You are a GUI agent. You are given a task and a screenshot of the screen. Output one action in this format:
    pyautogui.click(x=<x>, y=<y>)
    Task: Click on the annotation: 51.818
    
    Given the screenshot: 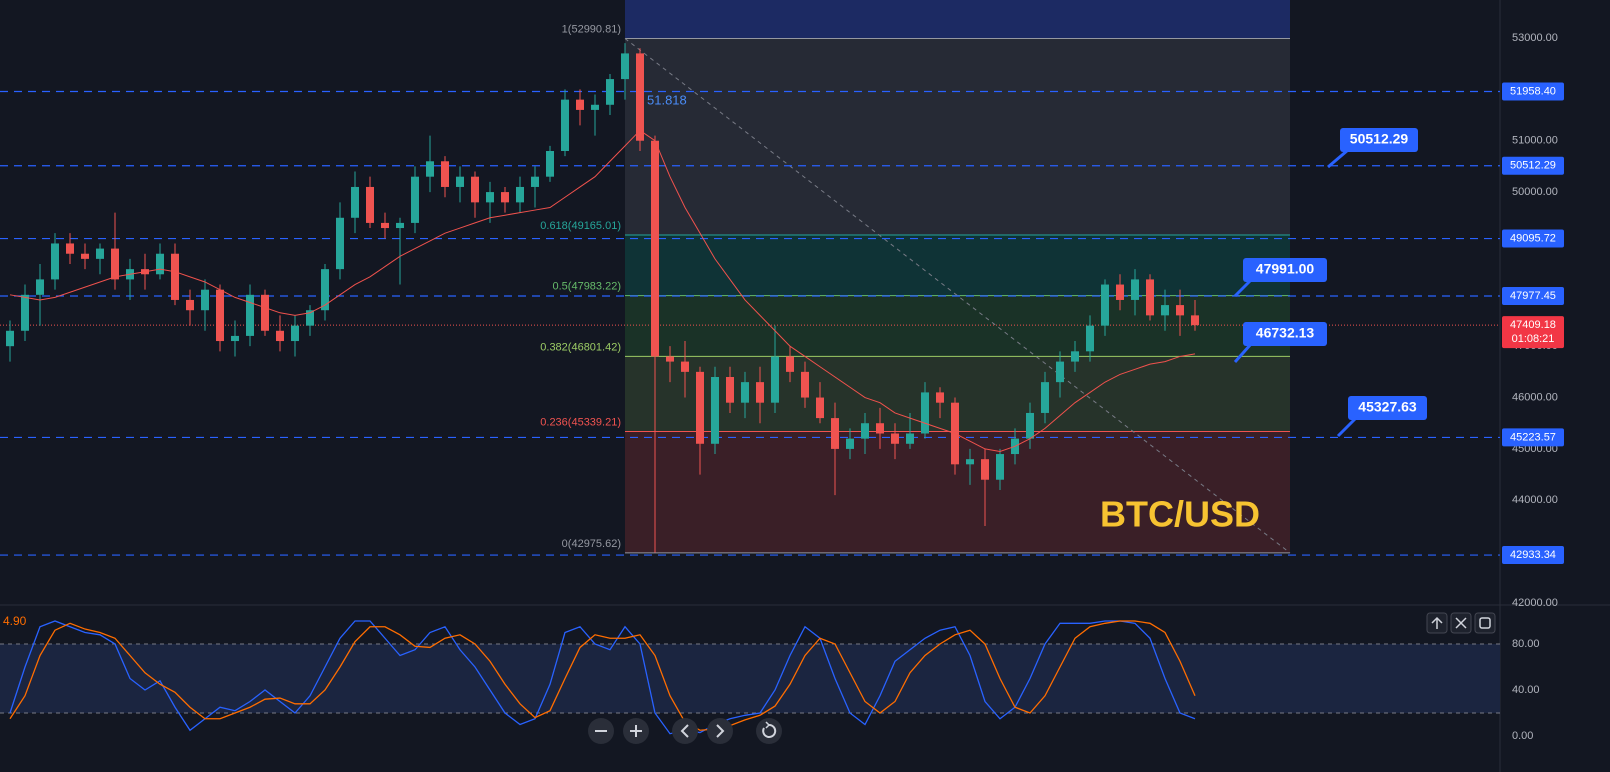 What is the action you would take?
    pyautogui.click(x=667, y=99)
    